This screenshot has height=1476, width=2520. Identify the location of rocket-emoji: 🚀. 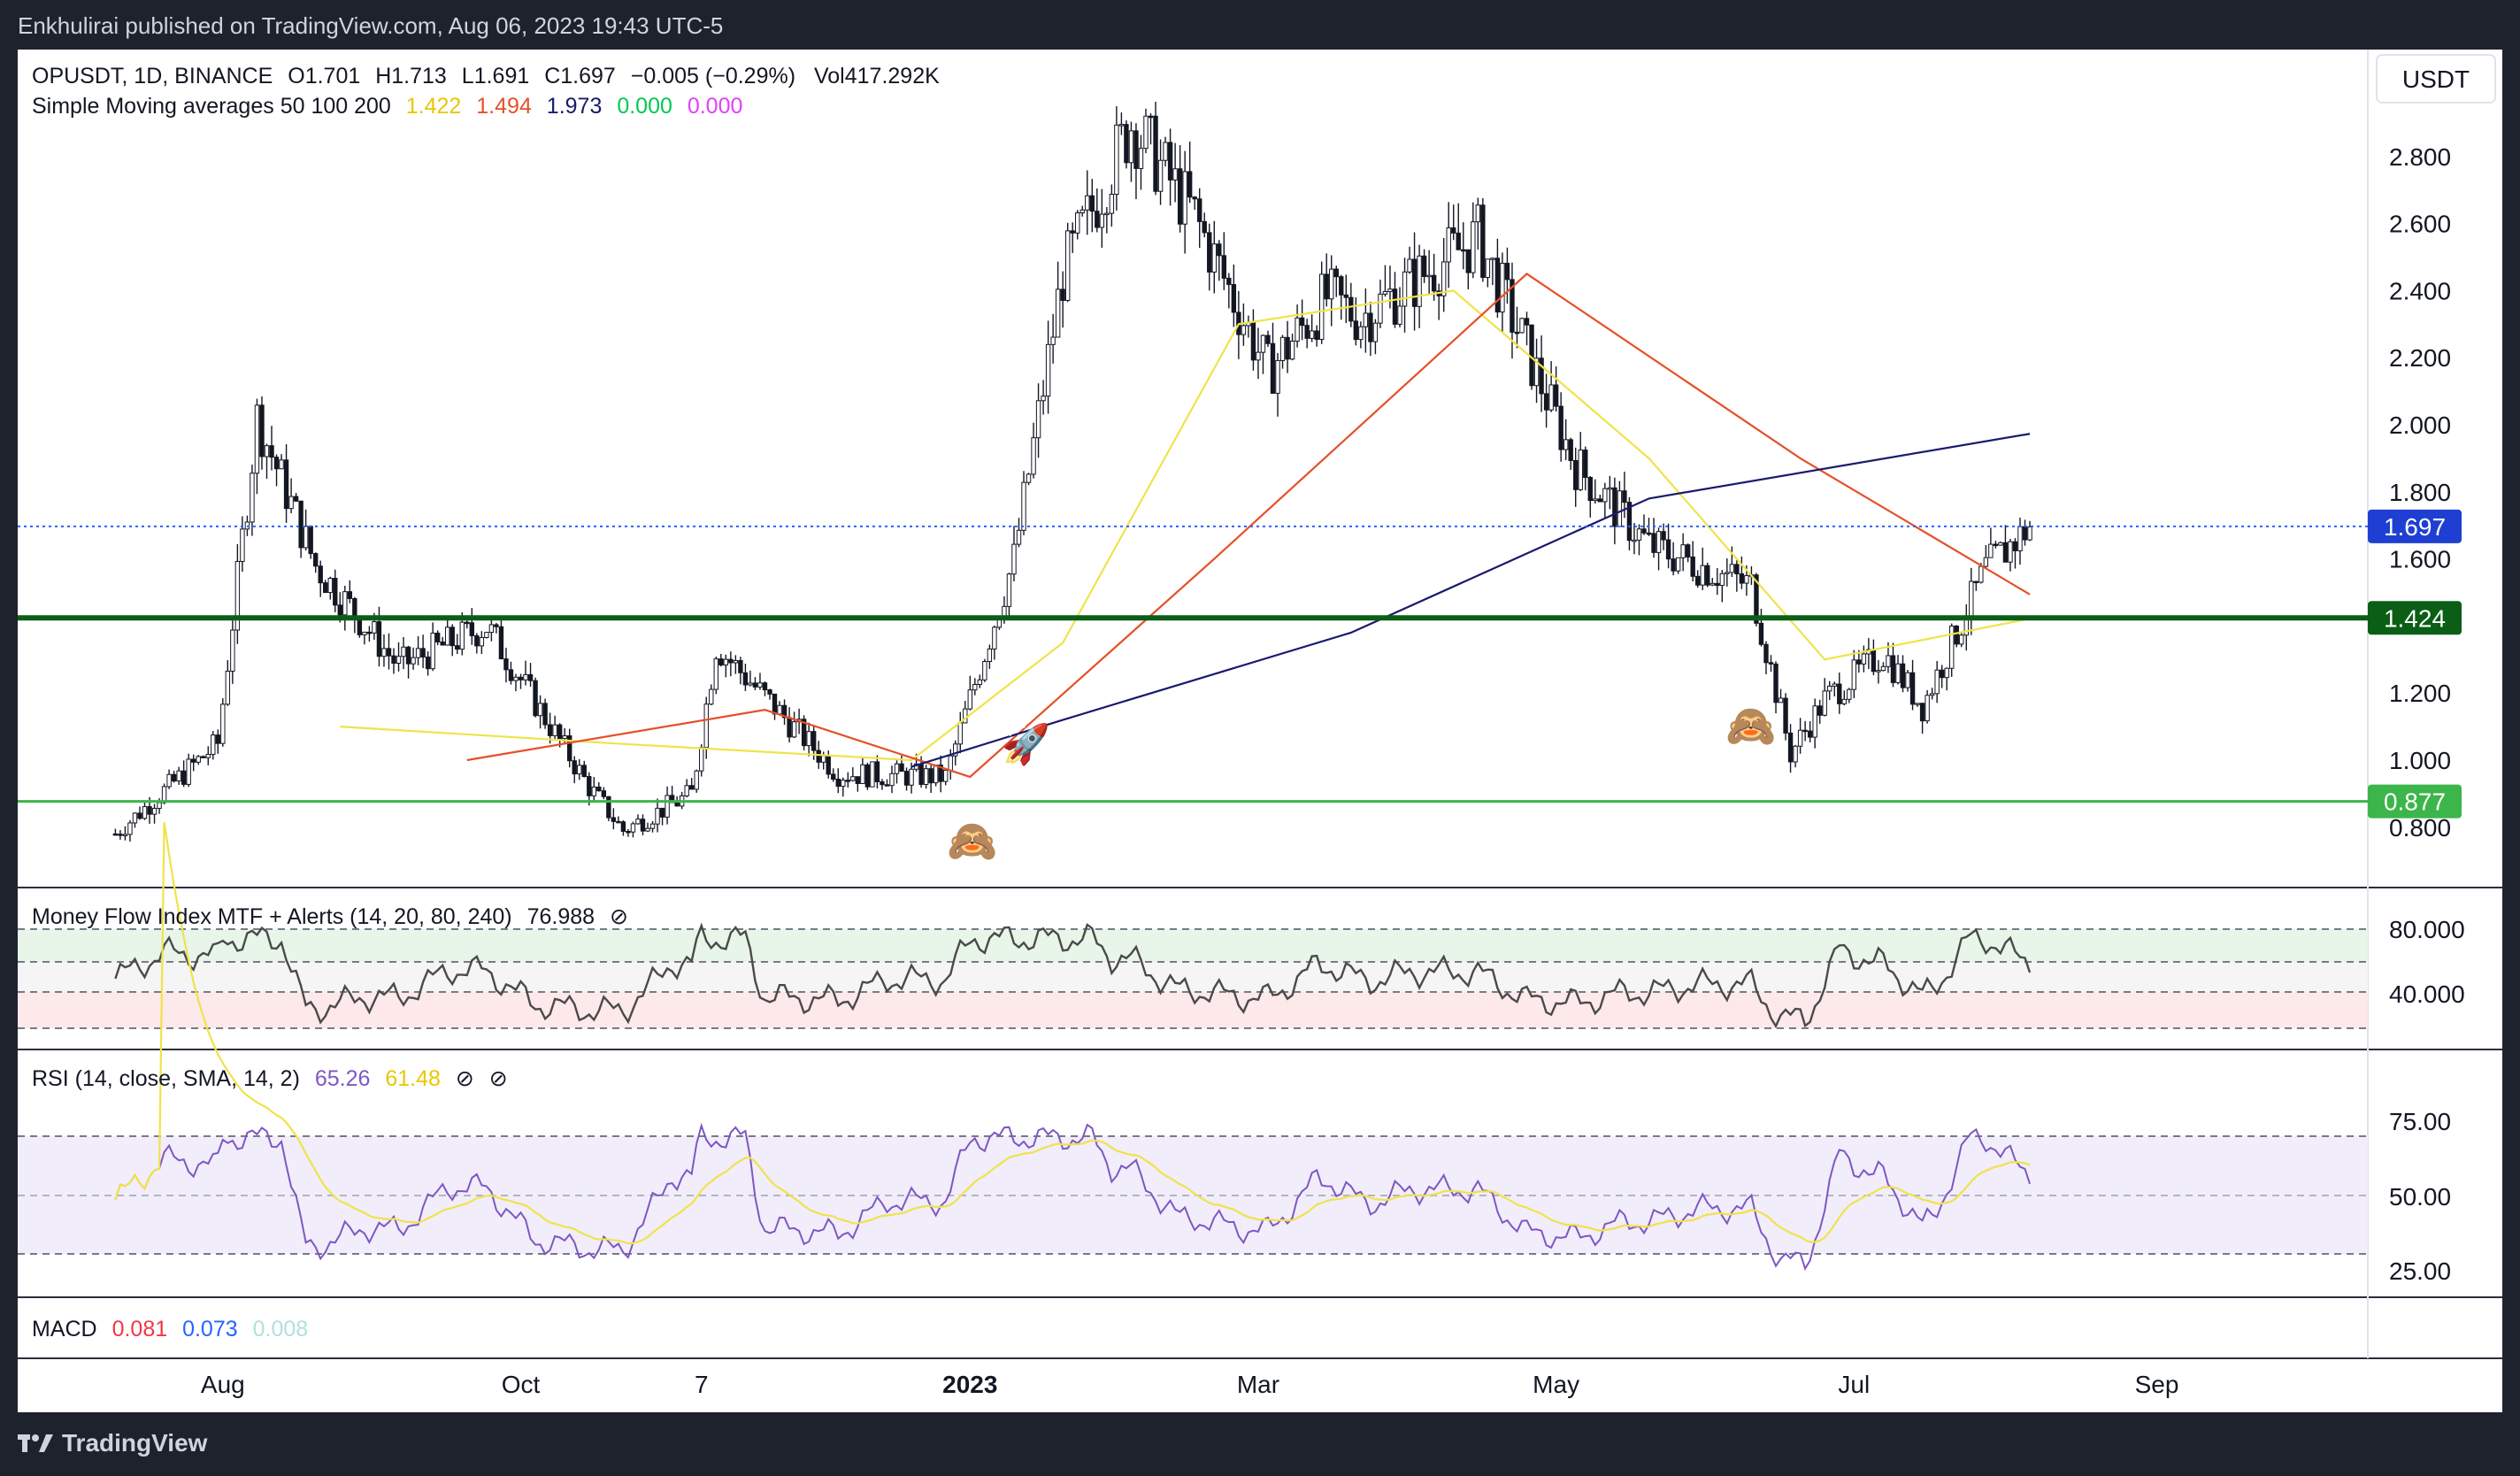
(1026, 744).